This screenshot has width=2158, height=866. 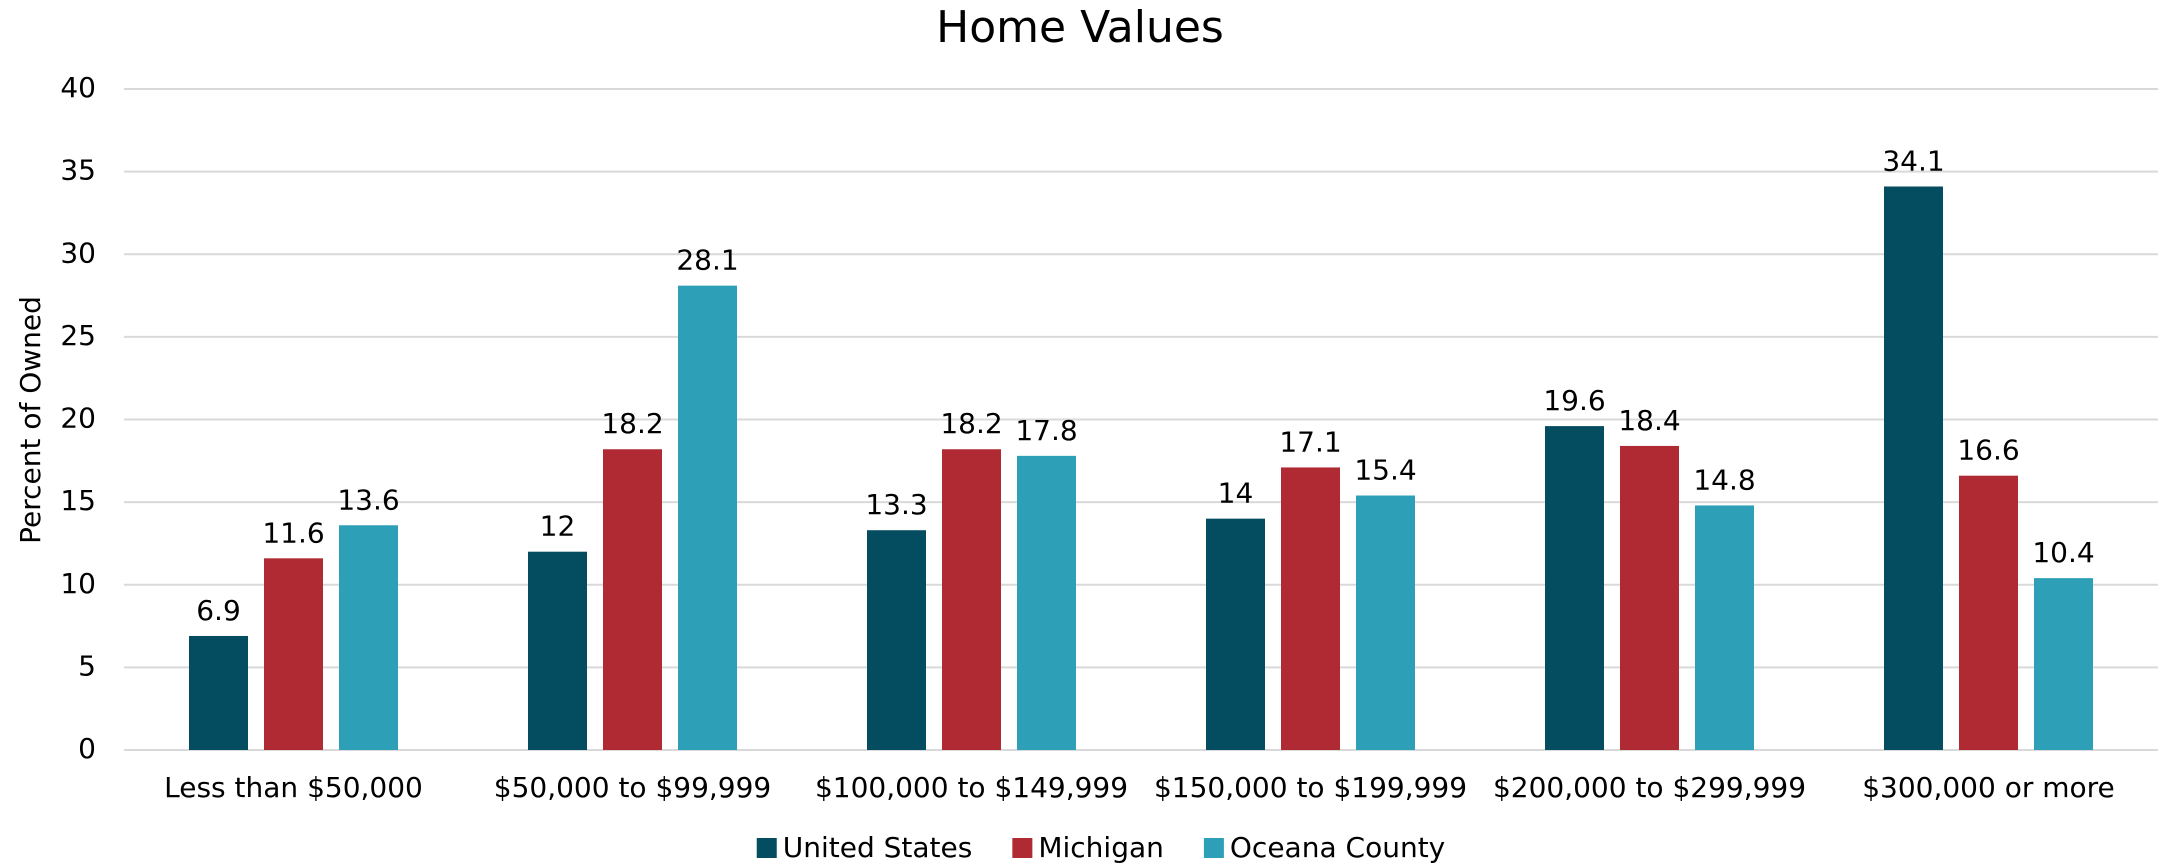 What do you see at coordinates (1913, 160) in the screenshot?
I see `data-label: 34.1` at bounding box center [1913, 160].